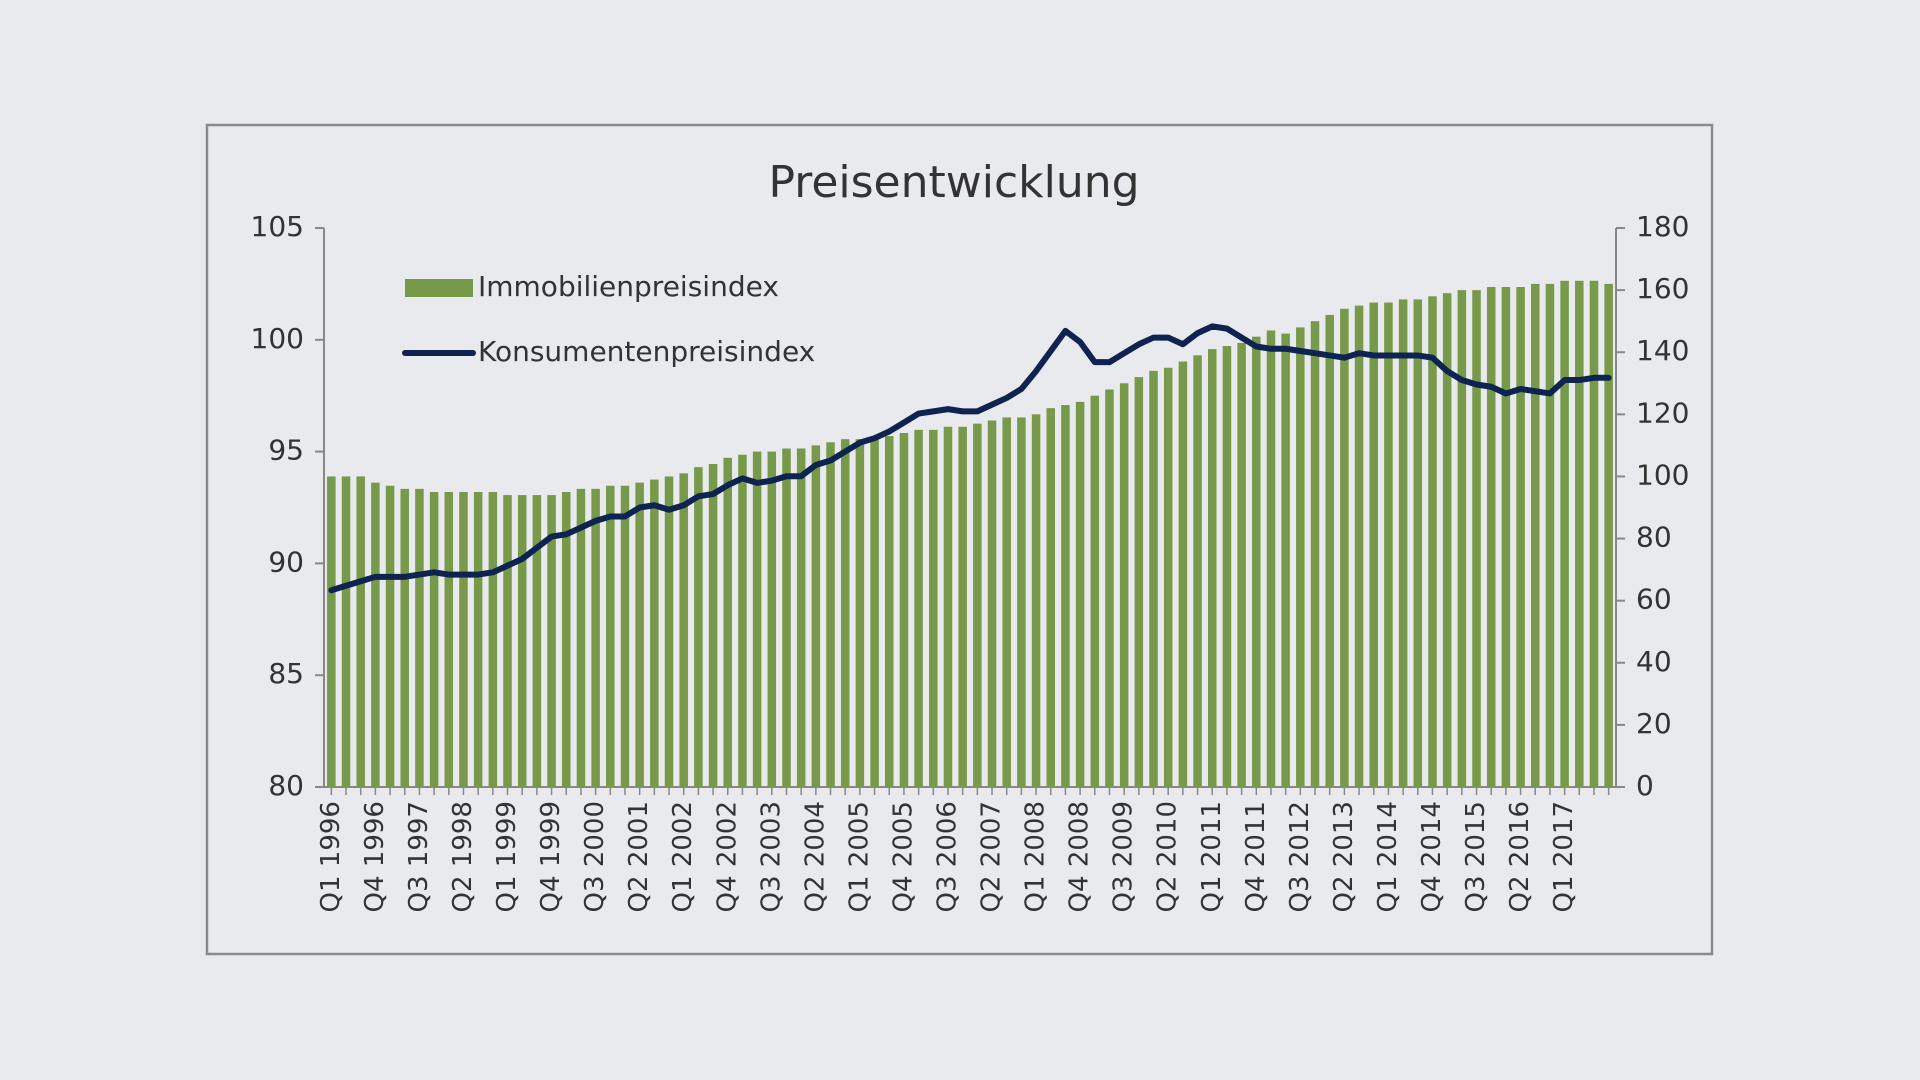 The width and height of the screenshot is (1920, 1080). Describe the element at coordinates (953, 182) in the screenshot. I see `chart-title: Preisentwicklung` at that location.